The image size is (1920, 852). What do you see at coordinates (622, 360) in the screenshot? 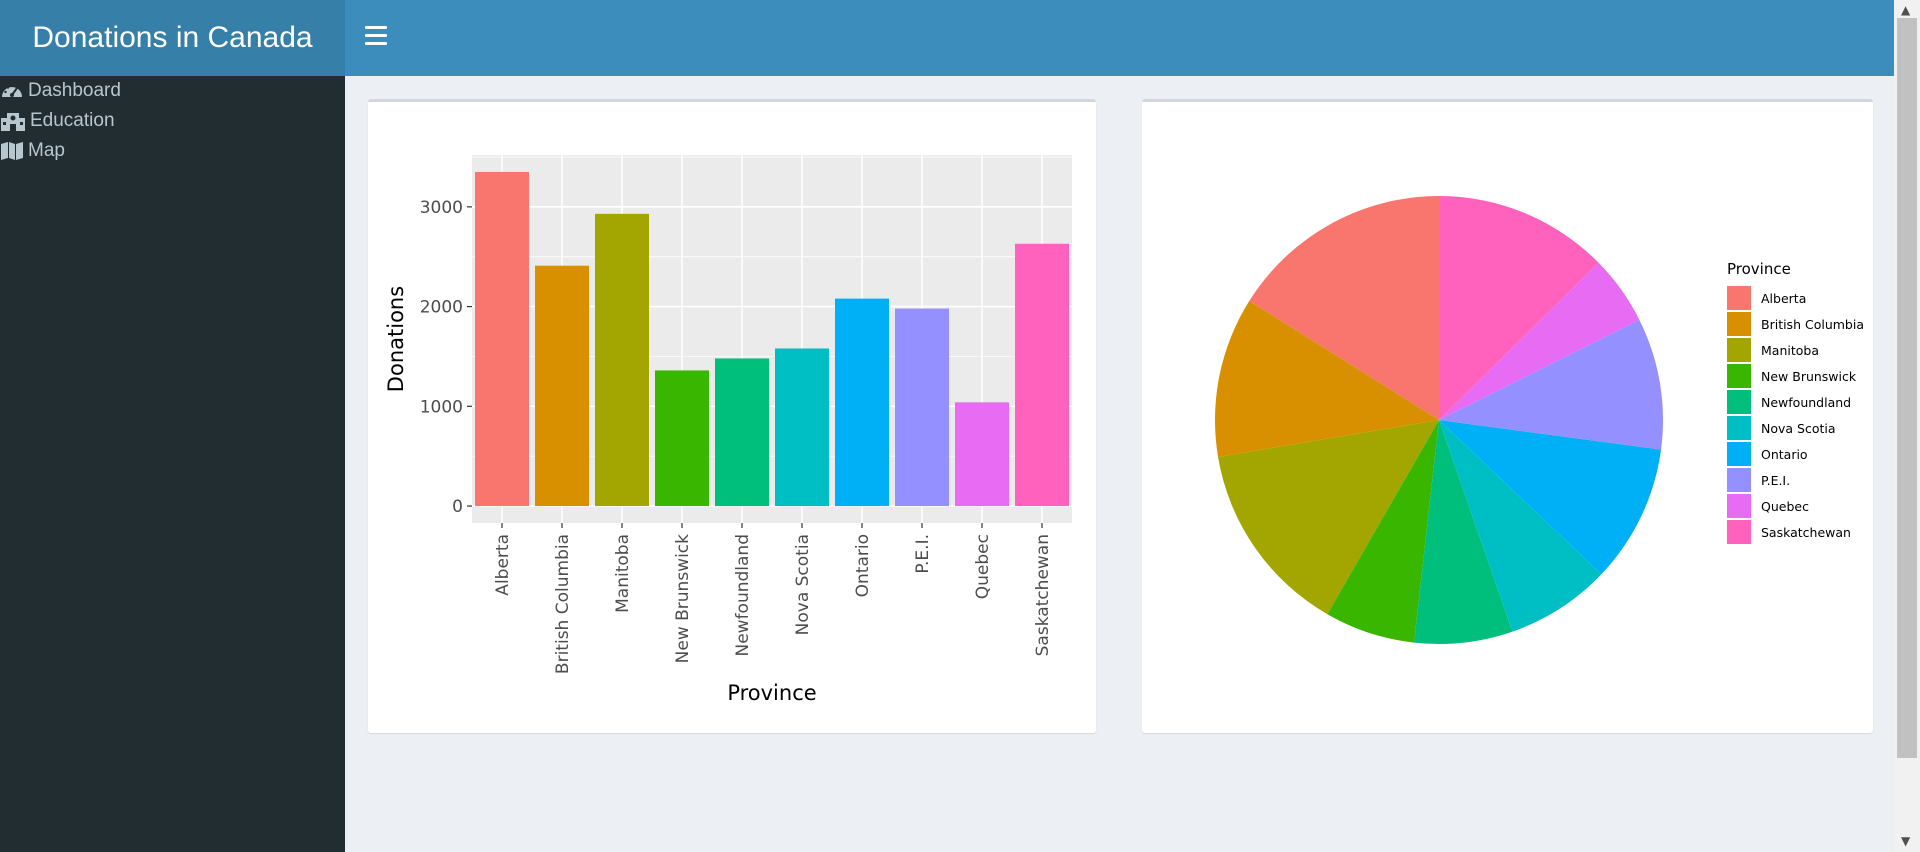
I see `bar-manitoba` at bounding box center [622, 360].